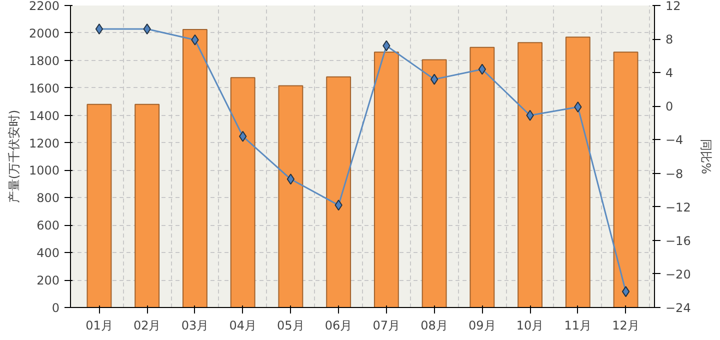 The image size is (720, 340). Describe the element at coordinates (44, 143) in the screenshot. I see `y-tick-label: 1200` at that location.